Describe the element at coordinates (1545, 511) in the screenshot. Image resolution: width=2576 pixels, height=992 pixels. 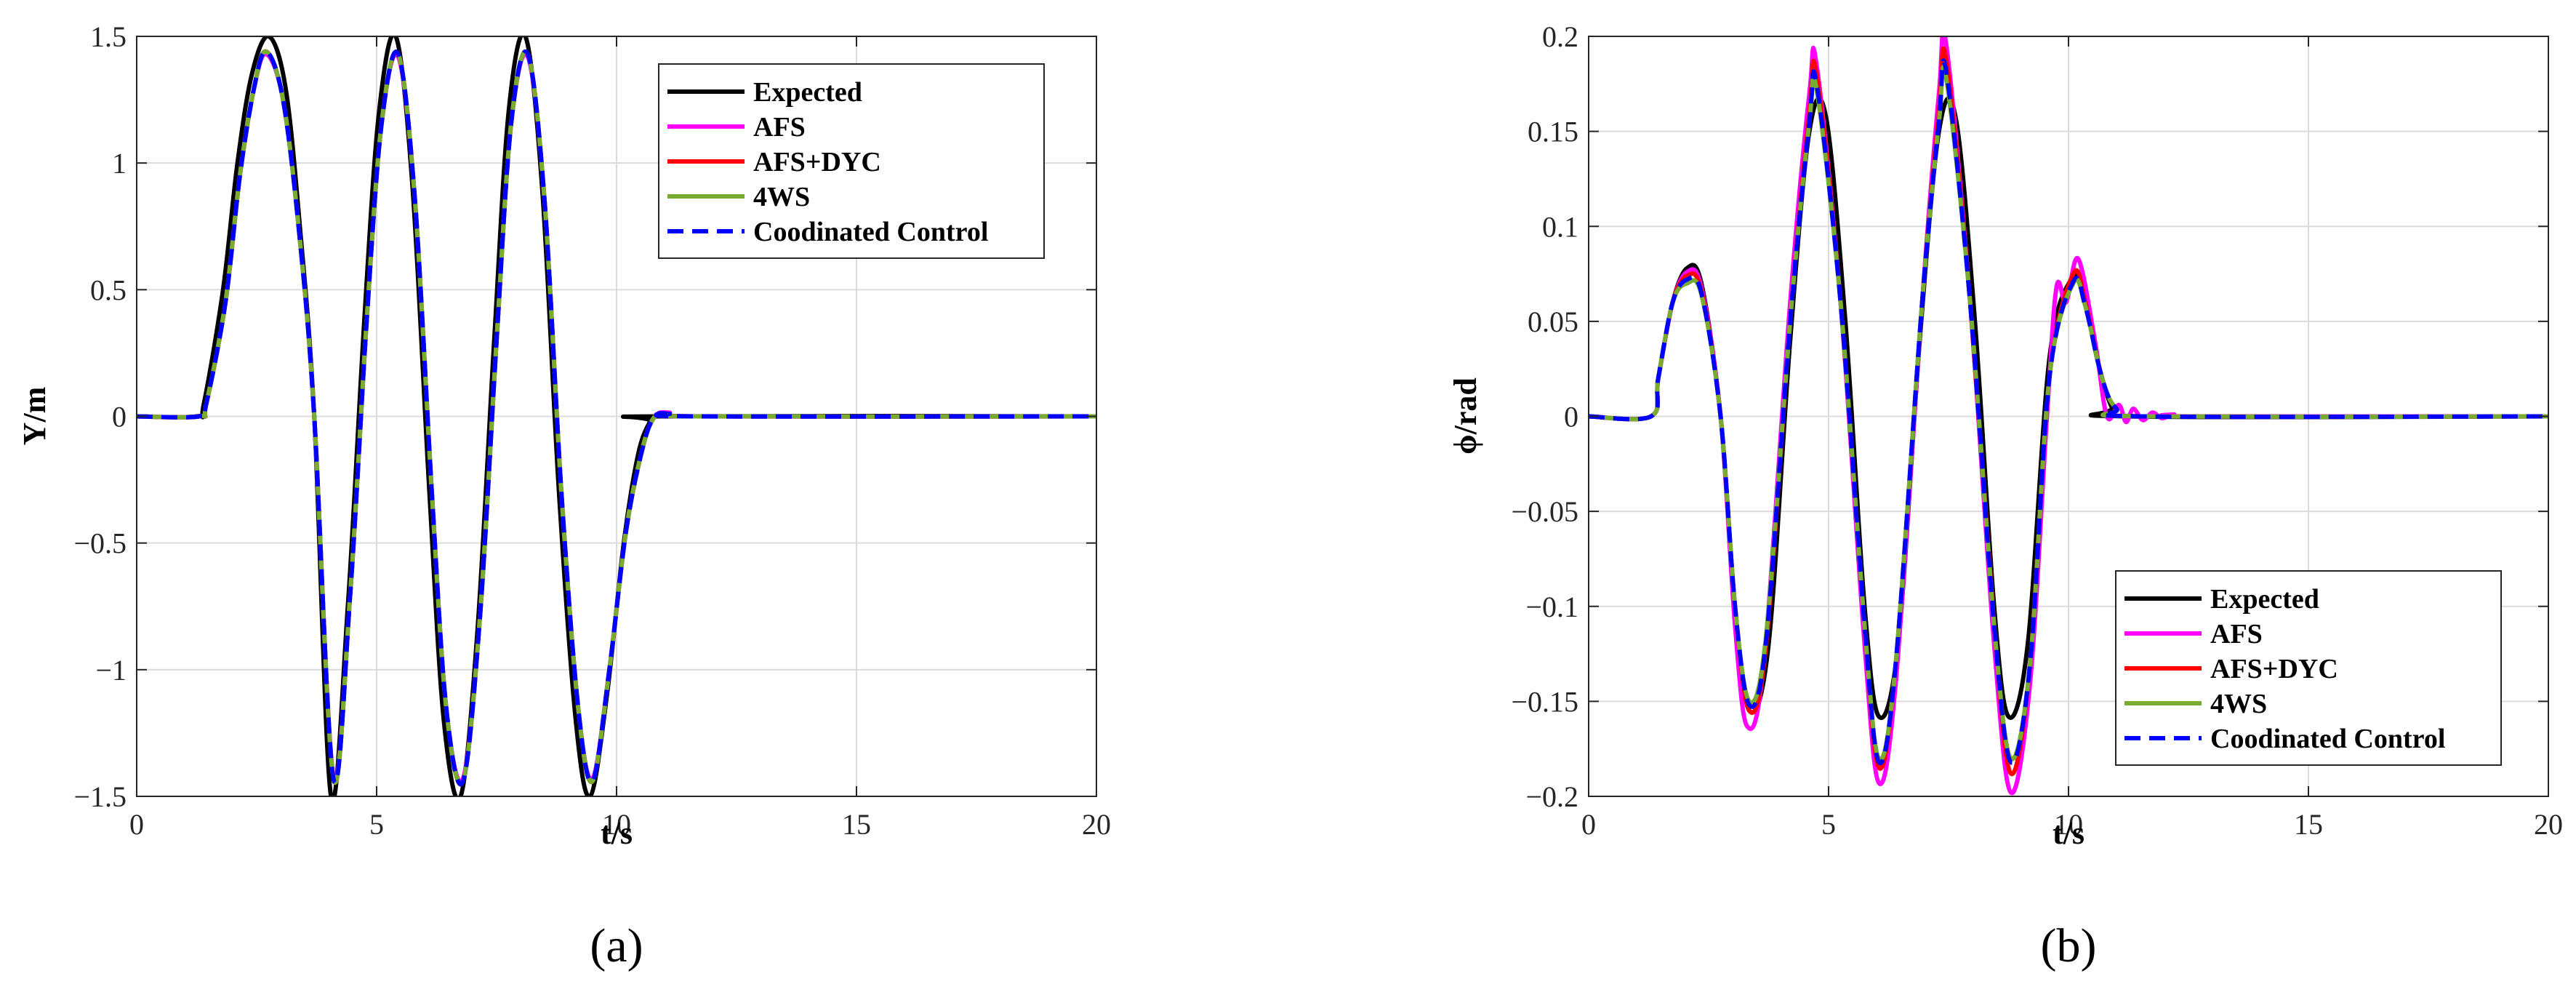
I see `y-tick-label: −0.05` at that location.